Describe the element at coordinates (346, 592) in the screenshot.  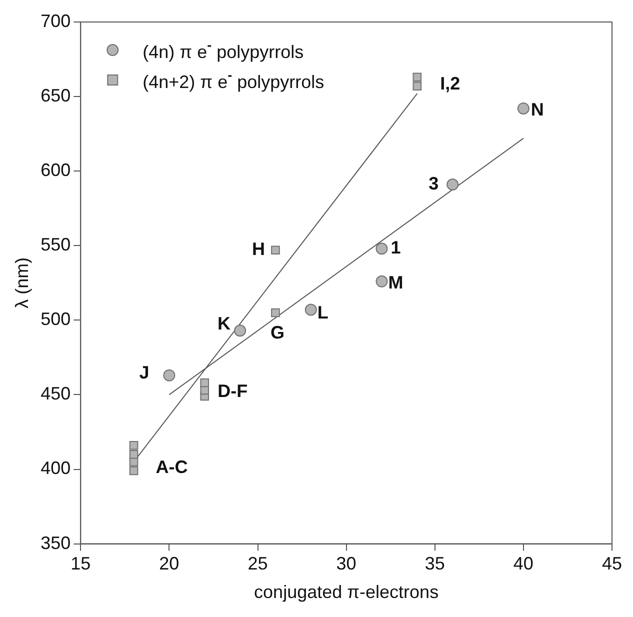
I see `x-axis-title: conjugated π-electrons` at that location.